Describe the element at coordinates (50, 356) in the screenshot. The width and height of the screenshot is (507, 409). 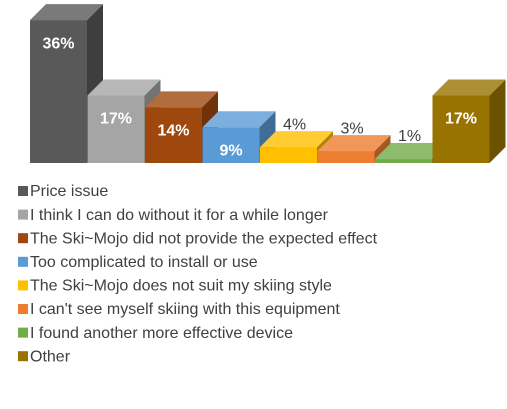
I see `legend-label: Other` at that location.